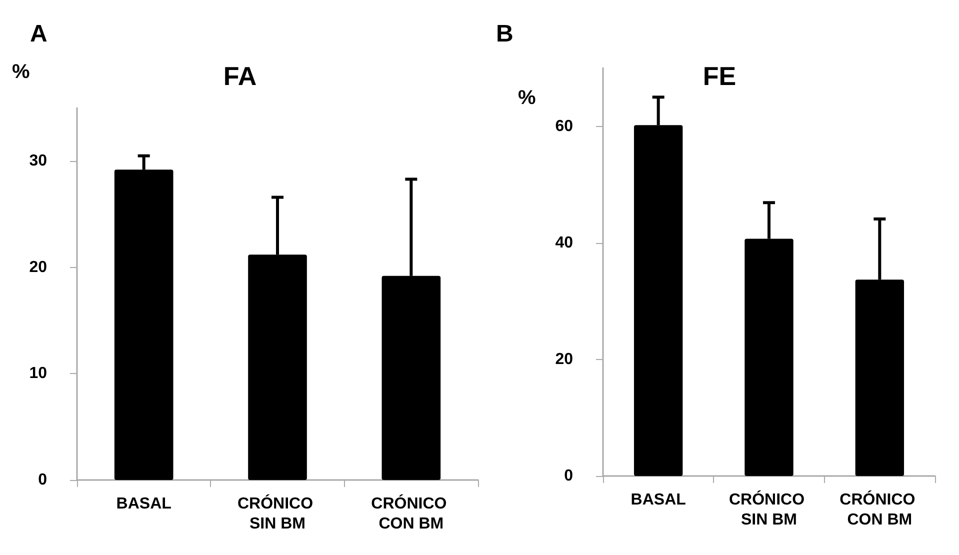  Describe the element at coordinates (564, 243) in the screenshot. I see `y-tick-label: 40` at that location.